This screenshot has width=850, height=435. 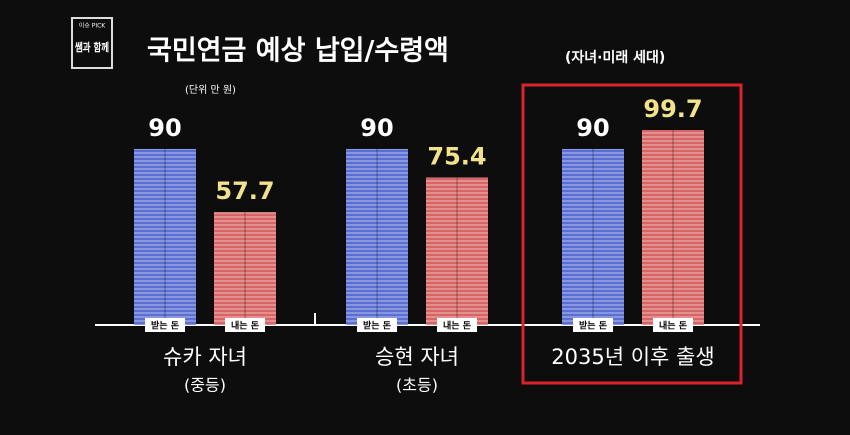 I want to click on value-label: 99.7, so click(x=672, y=109).